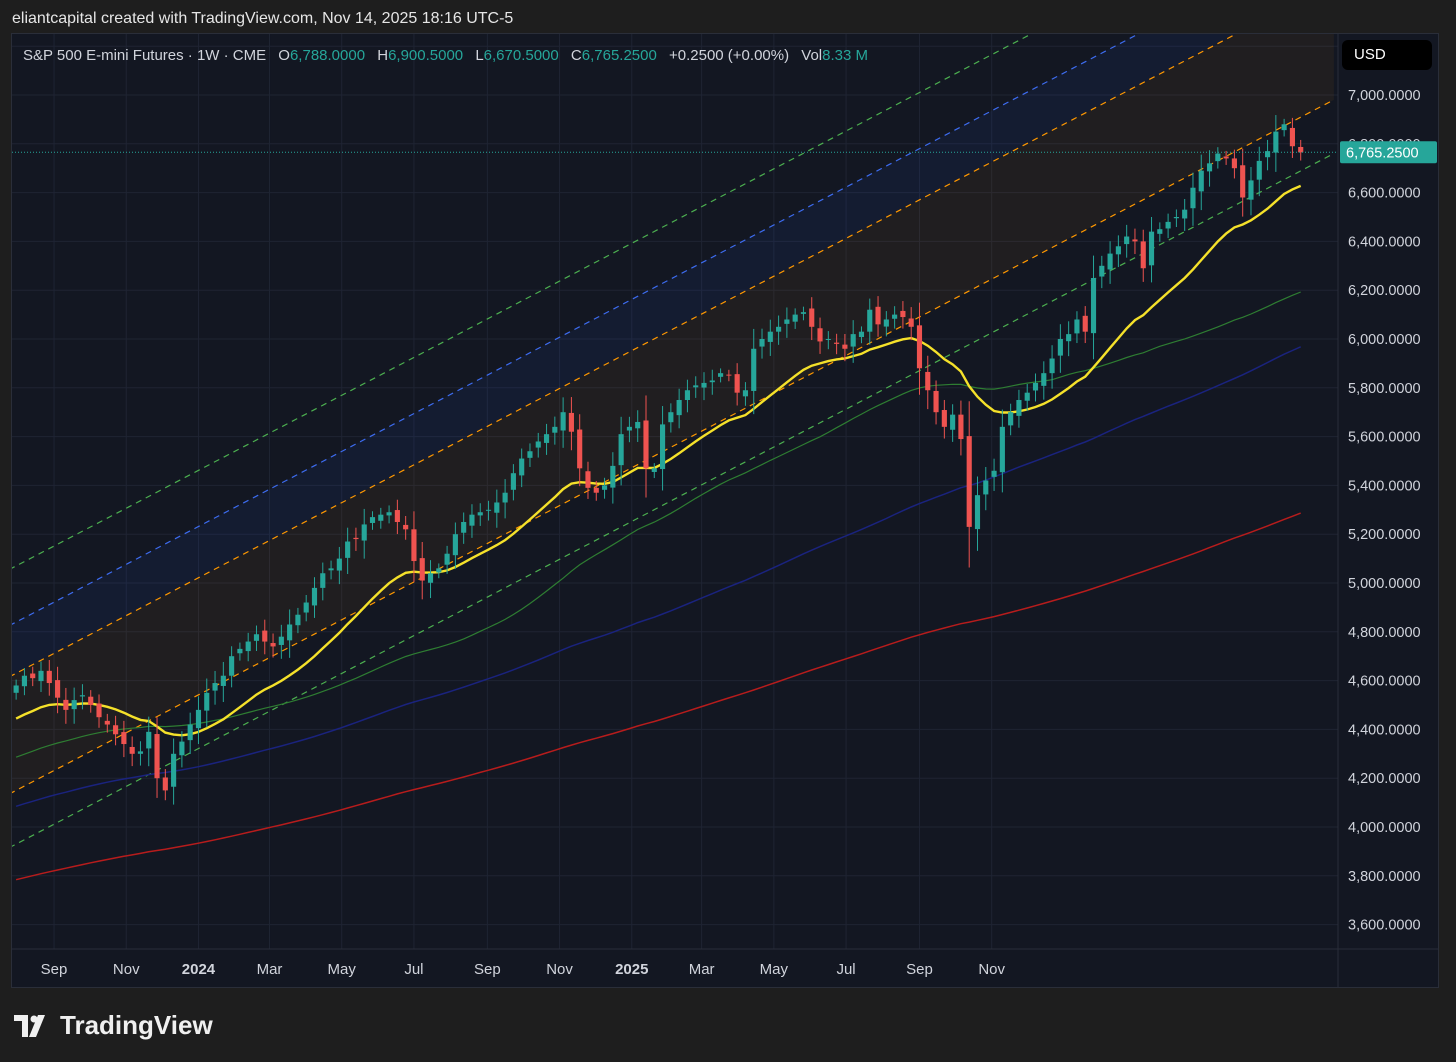 This screenshot has height=1062, width=1456. What do you see at coordinates (812, 55) in the screenshot?
I see `legend-vol-label: Vol` at bounding box center [812, 55].